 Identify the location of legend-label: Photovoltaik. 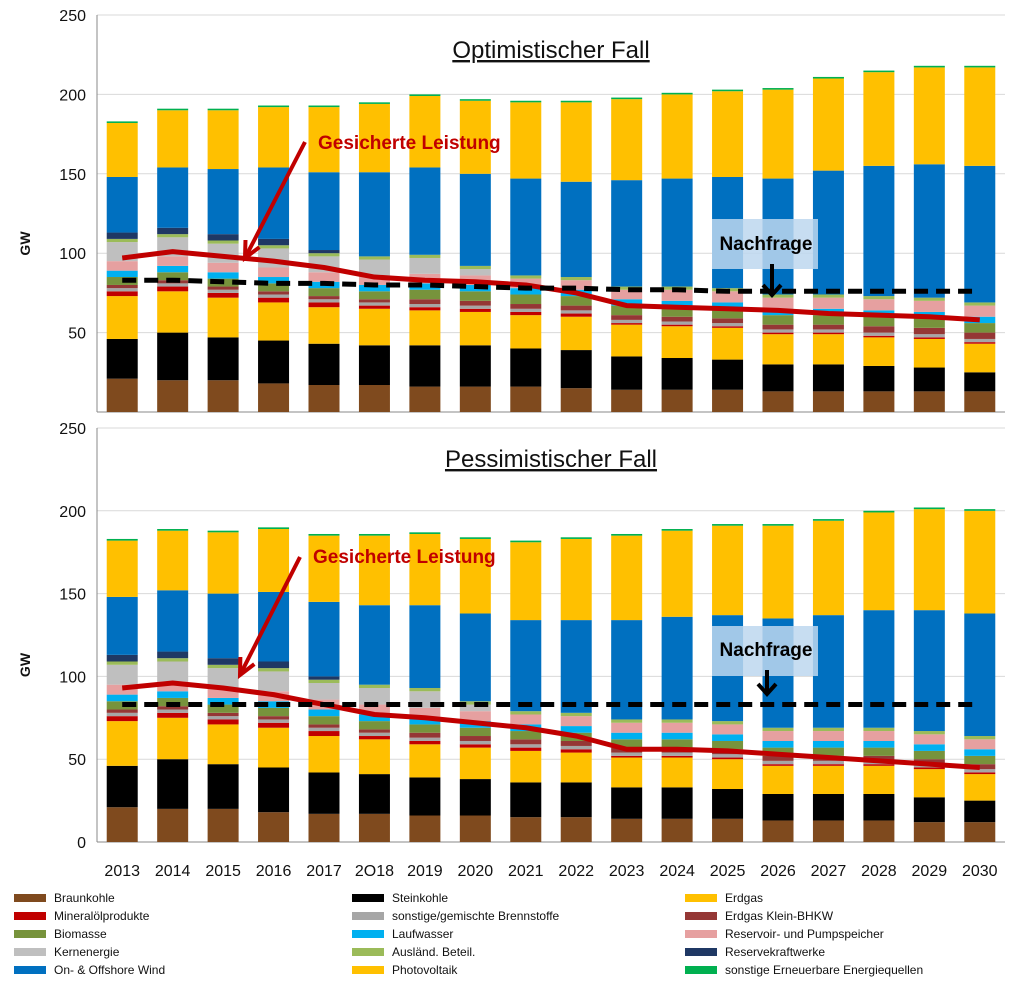
(425, 970).